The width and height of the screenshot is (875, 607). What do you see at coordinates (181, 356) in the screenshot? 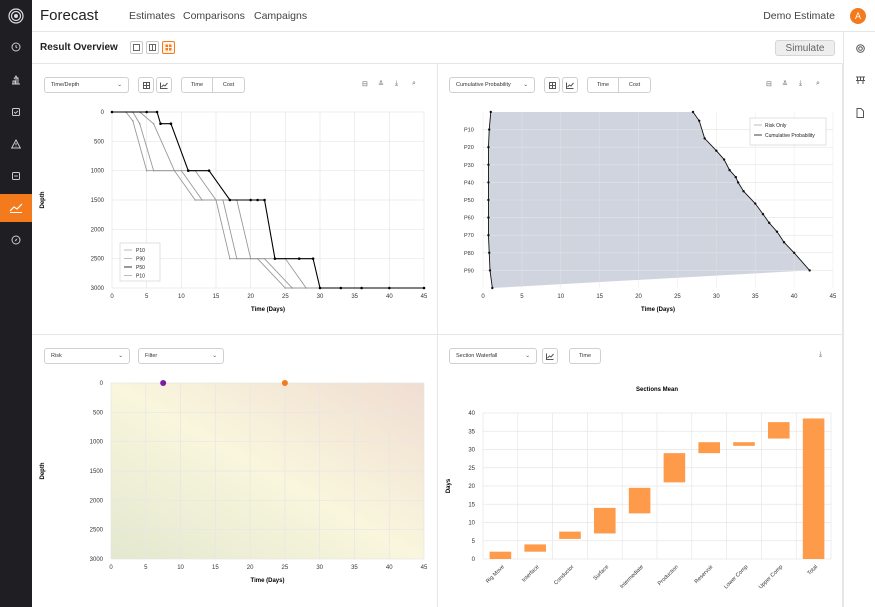
I see `filter-dropdown: Filter ⌄` at bounding box center [181, 356].